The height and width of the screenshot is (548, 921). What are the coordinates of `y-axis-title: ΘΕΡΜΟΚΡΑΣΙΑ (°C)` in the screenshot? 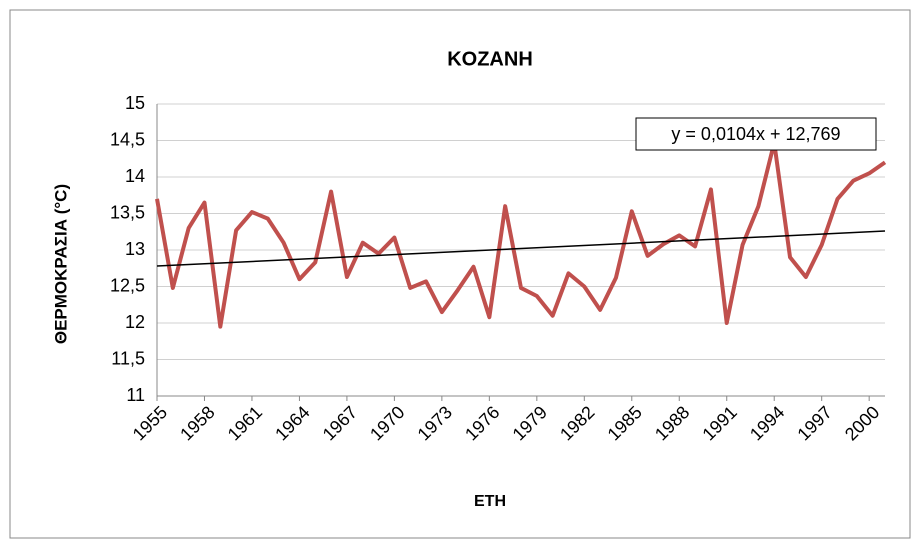 It's located at (60, 264).